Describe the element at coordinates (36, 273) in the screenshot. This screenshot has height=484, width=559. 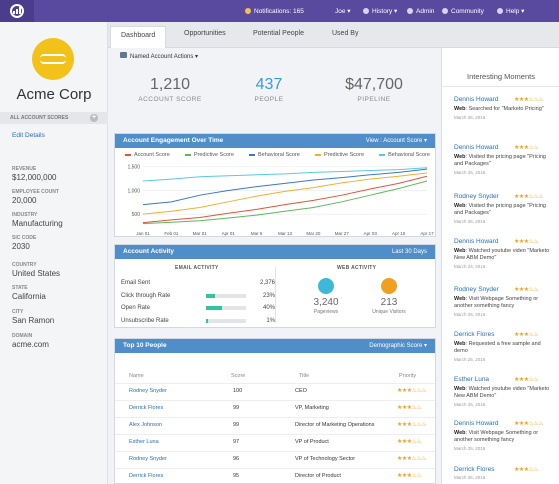
I see `field-value: United States` at that location.